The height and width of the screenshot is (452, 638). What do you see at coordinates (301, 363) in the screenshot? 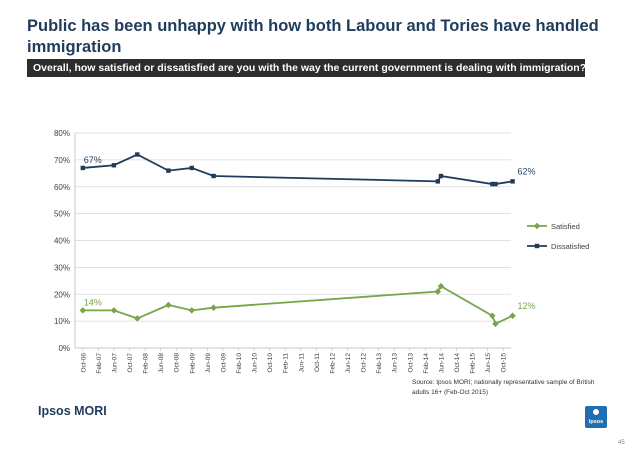
I see `x-tick-label: Jun-11` at bounding box center [301, 363].